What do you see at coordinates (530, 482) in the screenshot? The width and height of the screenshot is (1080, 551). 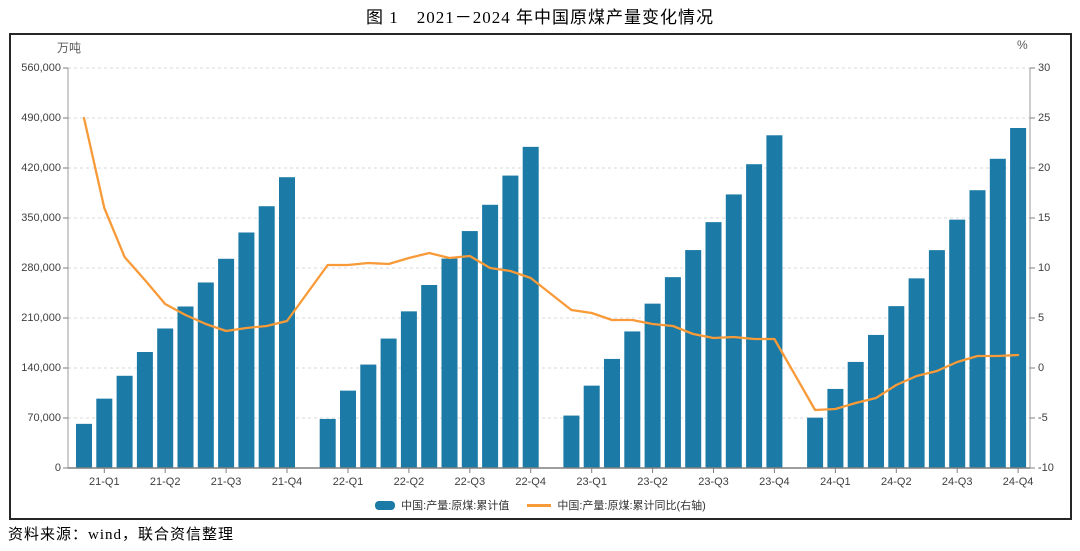 I see `x-axis-tick-label: 22-Q4` at bounding box center [530, 482].